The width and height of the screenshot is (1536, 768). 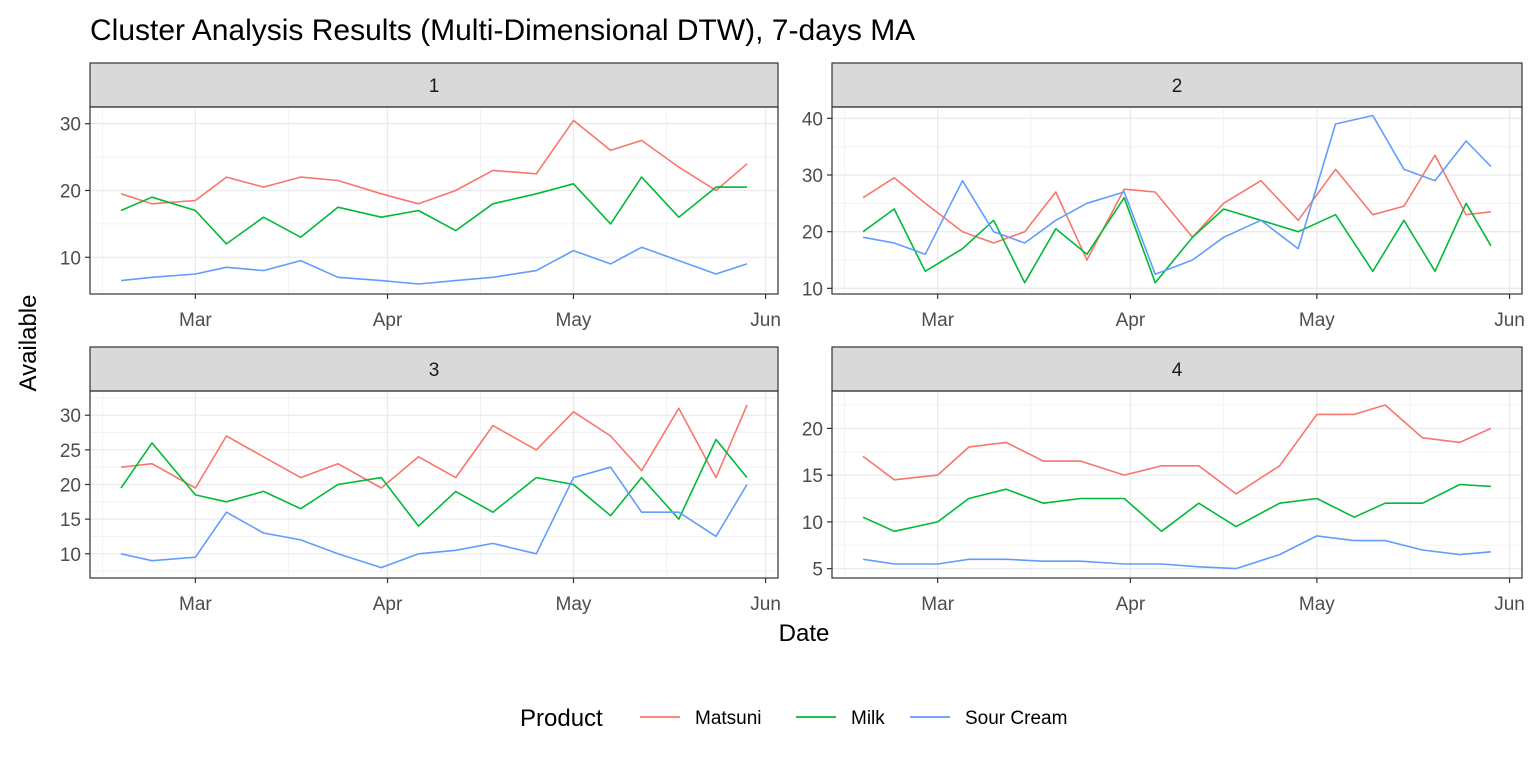 I want to click on strip-label: 4, so click(x=1177, y=370).